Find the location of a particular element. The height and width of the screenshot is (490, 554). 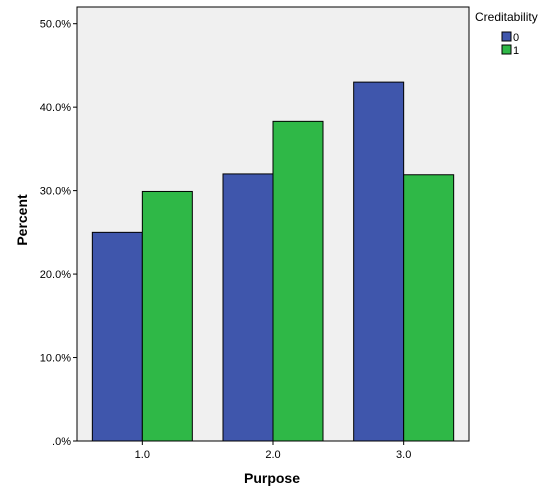

y-axis: .0% 10.0% 20.0% 30.0% 40.0% 50.0% is located at coordinates (58, 233).